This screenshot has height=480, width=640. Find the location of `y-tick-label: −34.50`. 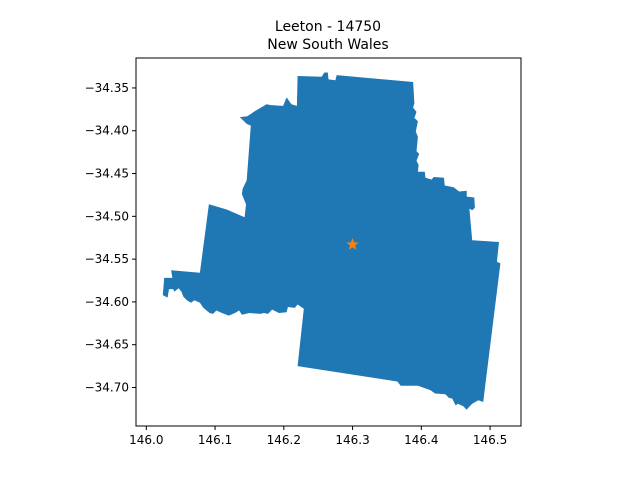

y-tick-label: −34.50 is located at coordinates (107, 216).